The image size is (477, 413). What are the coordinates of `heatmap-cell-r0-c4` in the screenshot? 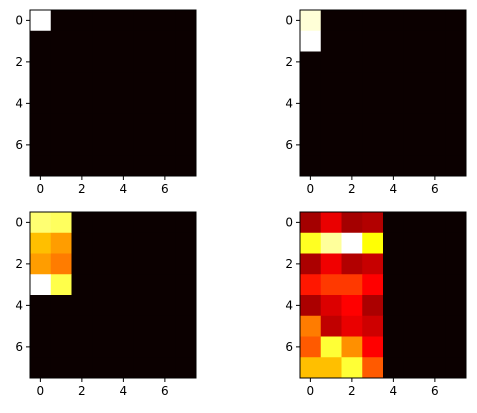 It's located at (394, 223).